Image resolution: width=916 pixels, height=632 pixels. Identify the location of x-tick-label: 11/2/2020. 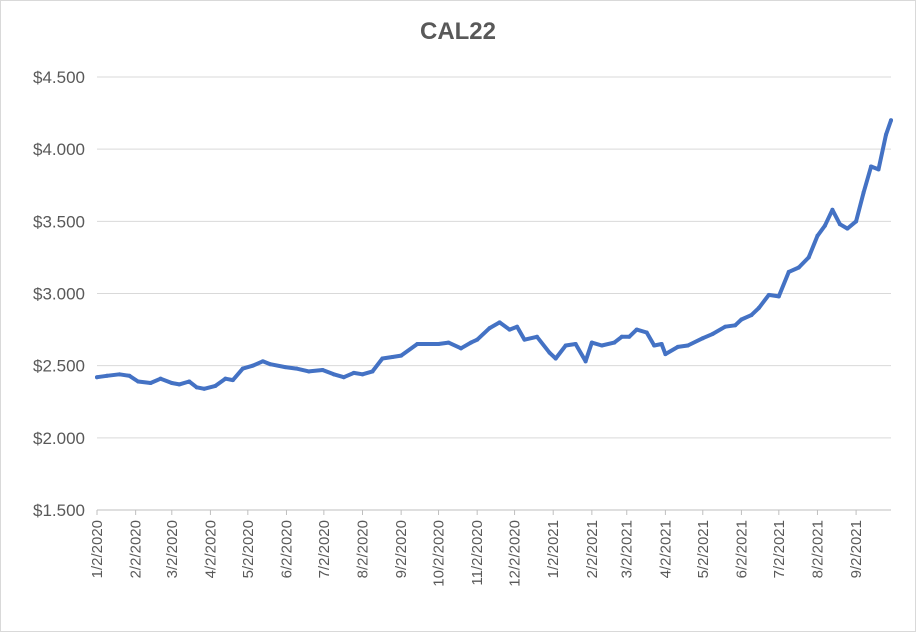
(477, 553).